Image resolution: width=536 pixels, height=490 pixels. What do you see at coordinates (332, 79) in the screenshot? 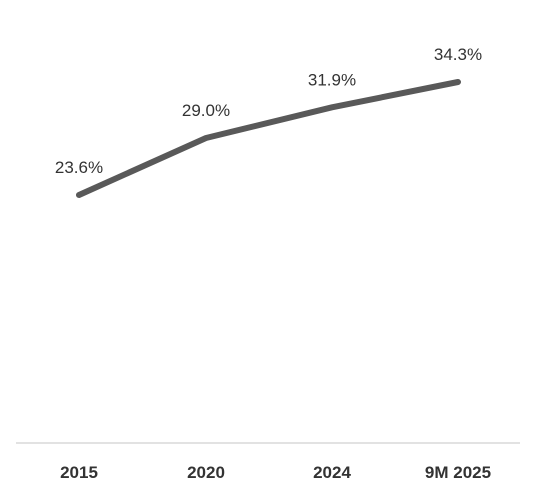
I see `data-label-2: 31.9%` at bounding box center [332, 79].